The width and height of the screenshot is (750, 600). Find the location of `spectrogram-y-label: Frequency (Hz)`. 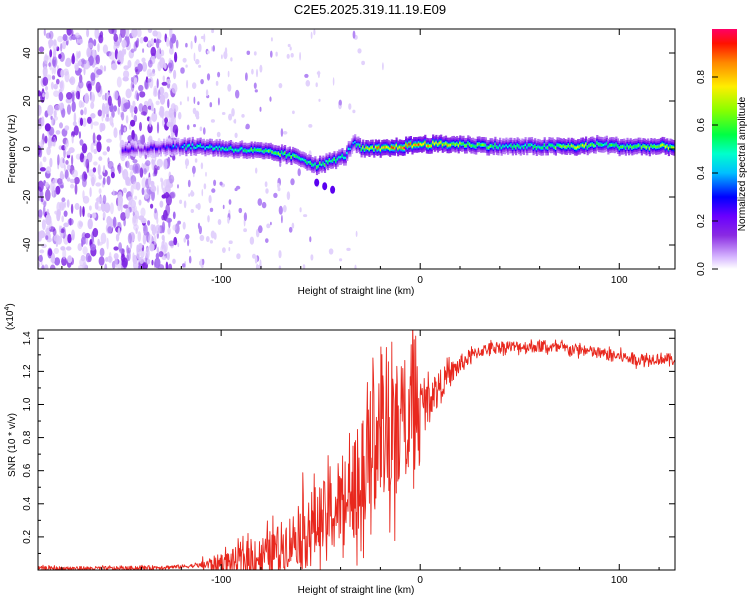

spectrogram-y-label: Frequency (Hz) is located at coordinates (12, 149).